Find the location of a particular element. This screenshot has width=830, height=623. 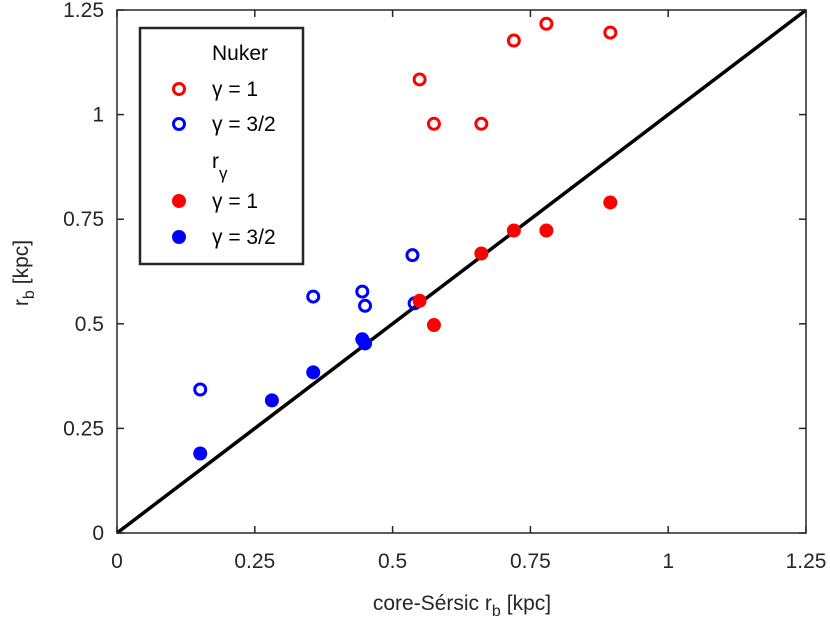

y-tick-label: 0 is located at coordinates (98, 533).